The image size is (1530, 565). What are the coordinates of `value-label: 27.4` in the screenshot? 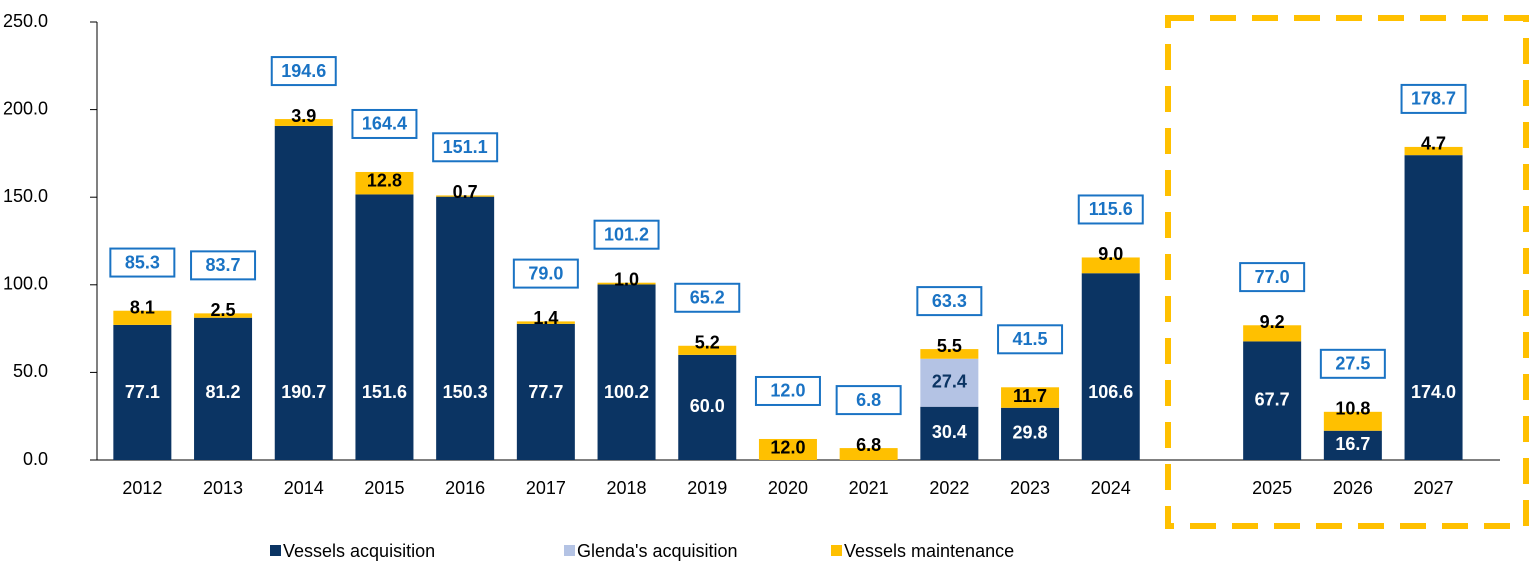 It's located at (949, 381).